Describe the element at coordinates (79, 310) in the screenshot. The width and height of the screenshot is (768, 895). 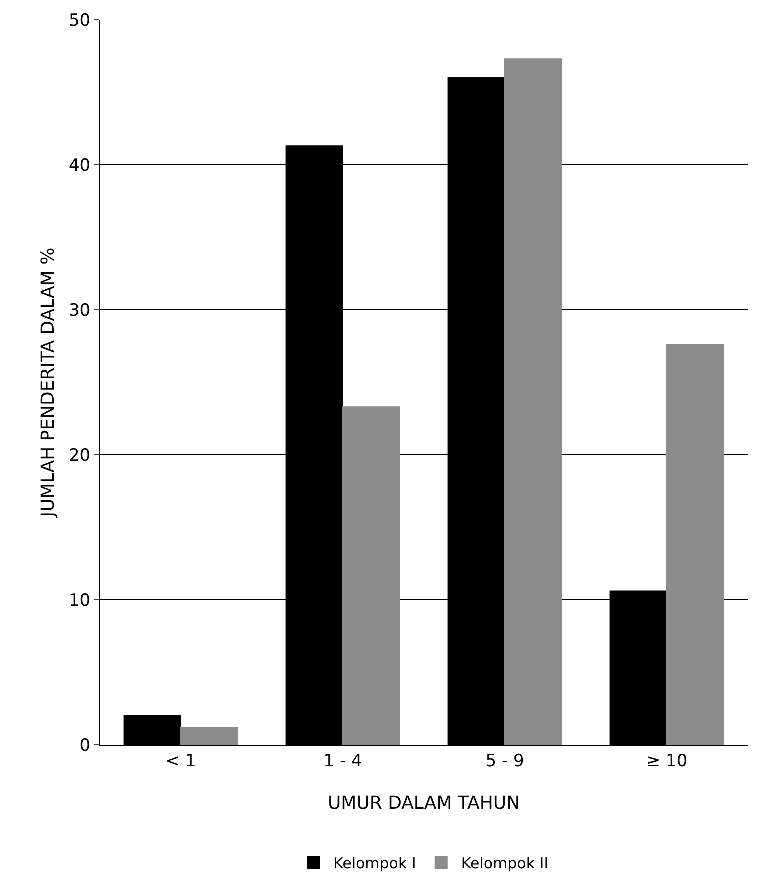
I see `y-tick-label: 30` at that location.